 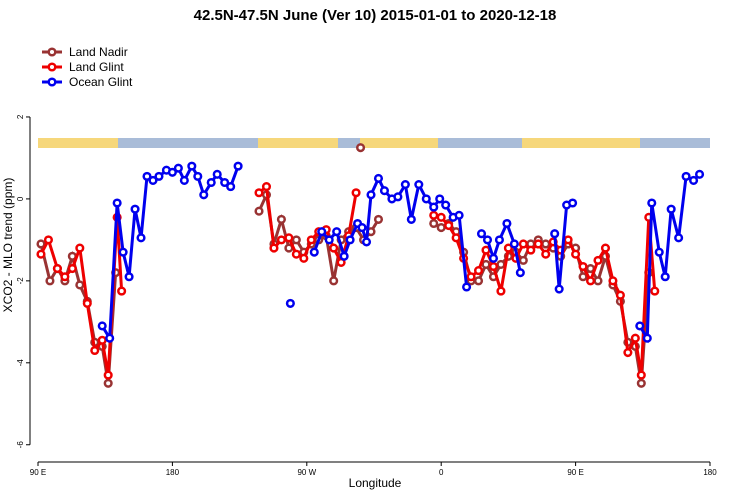 What do you see at coordinates (20, 116) in the screenshot?
I see `y-tick-label: 2` at bounding box center [20, 116].